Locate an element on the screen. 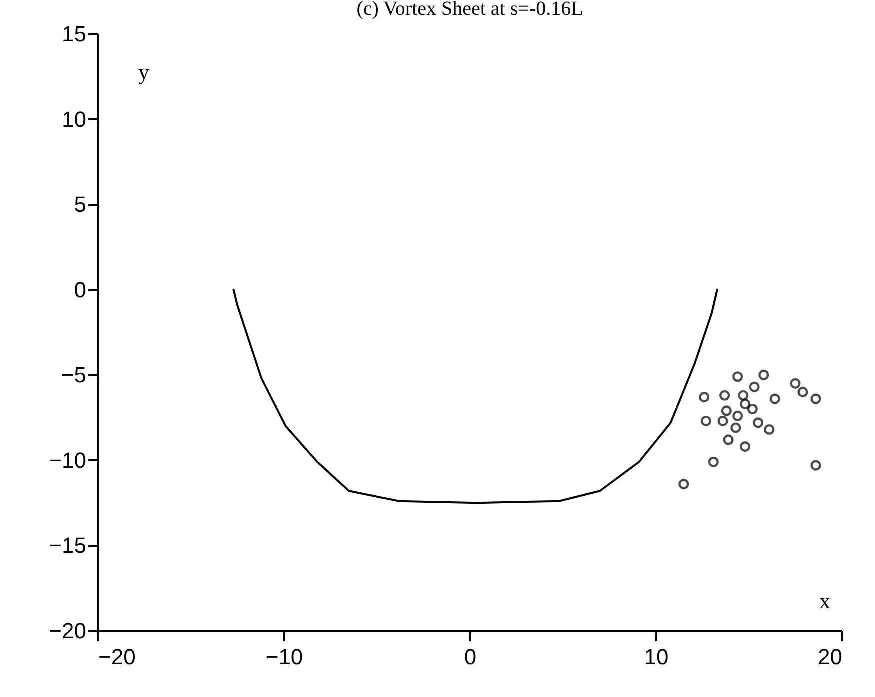  y-tick-label: −20 is located at coordinates (67, 631).